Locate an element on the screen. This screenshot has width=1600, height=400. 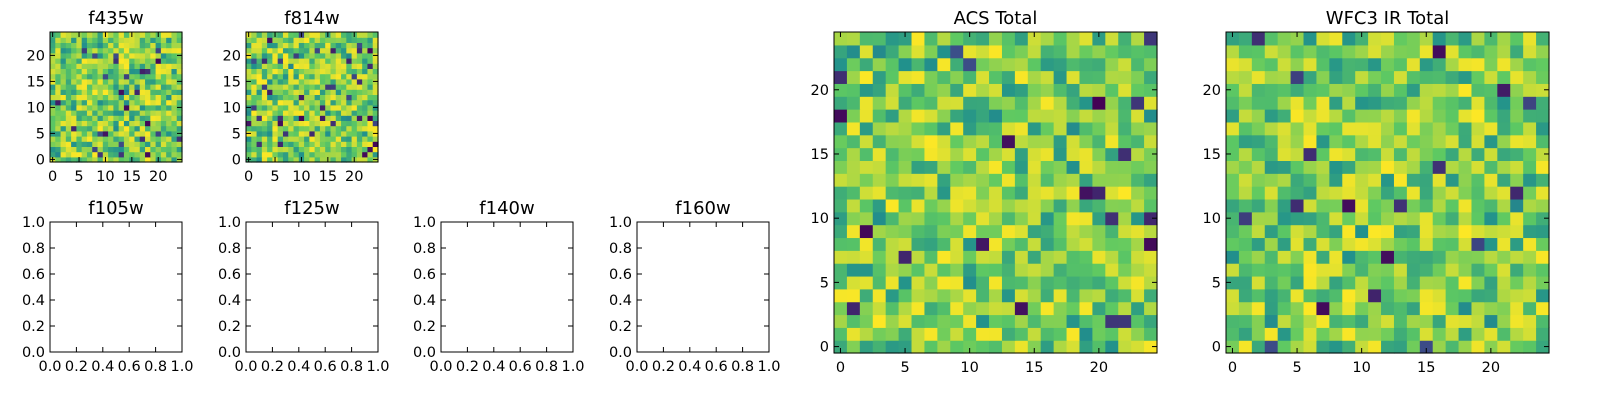
y-tick-label: 0 is located at coordinates (236, 160).